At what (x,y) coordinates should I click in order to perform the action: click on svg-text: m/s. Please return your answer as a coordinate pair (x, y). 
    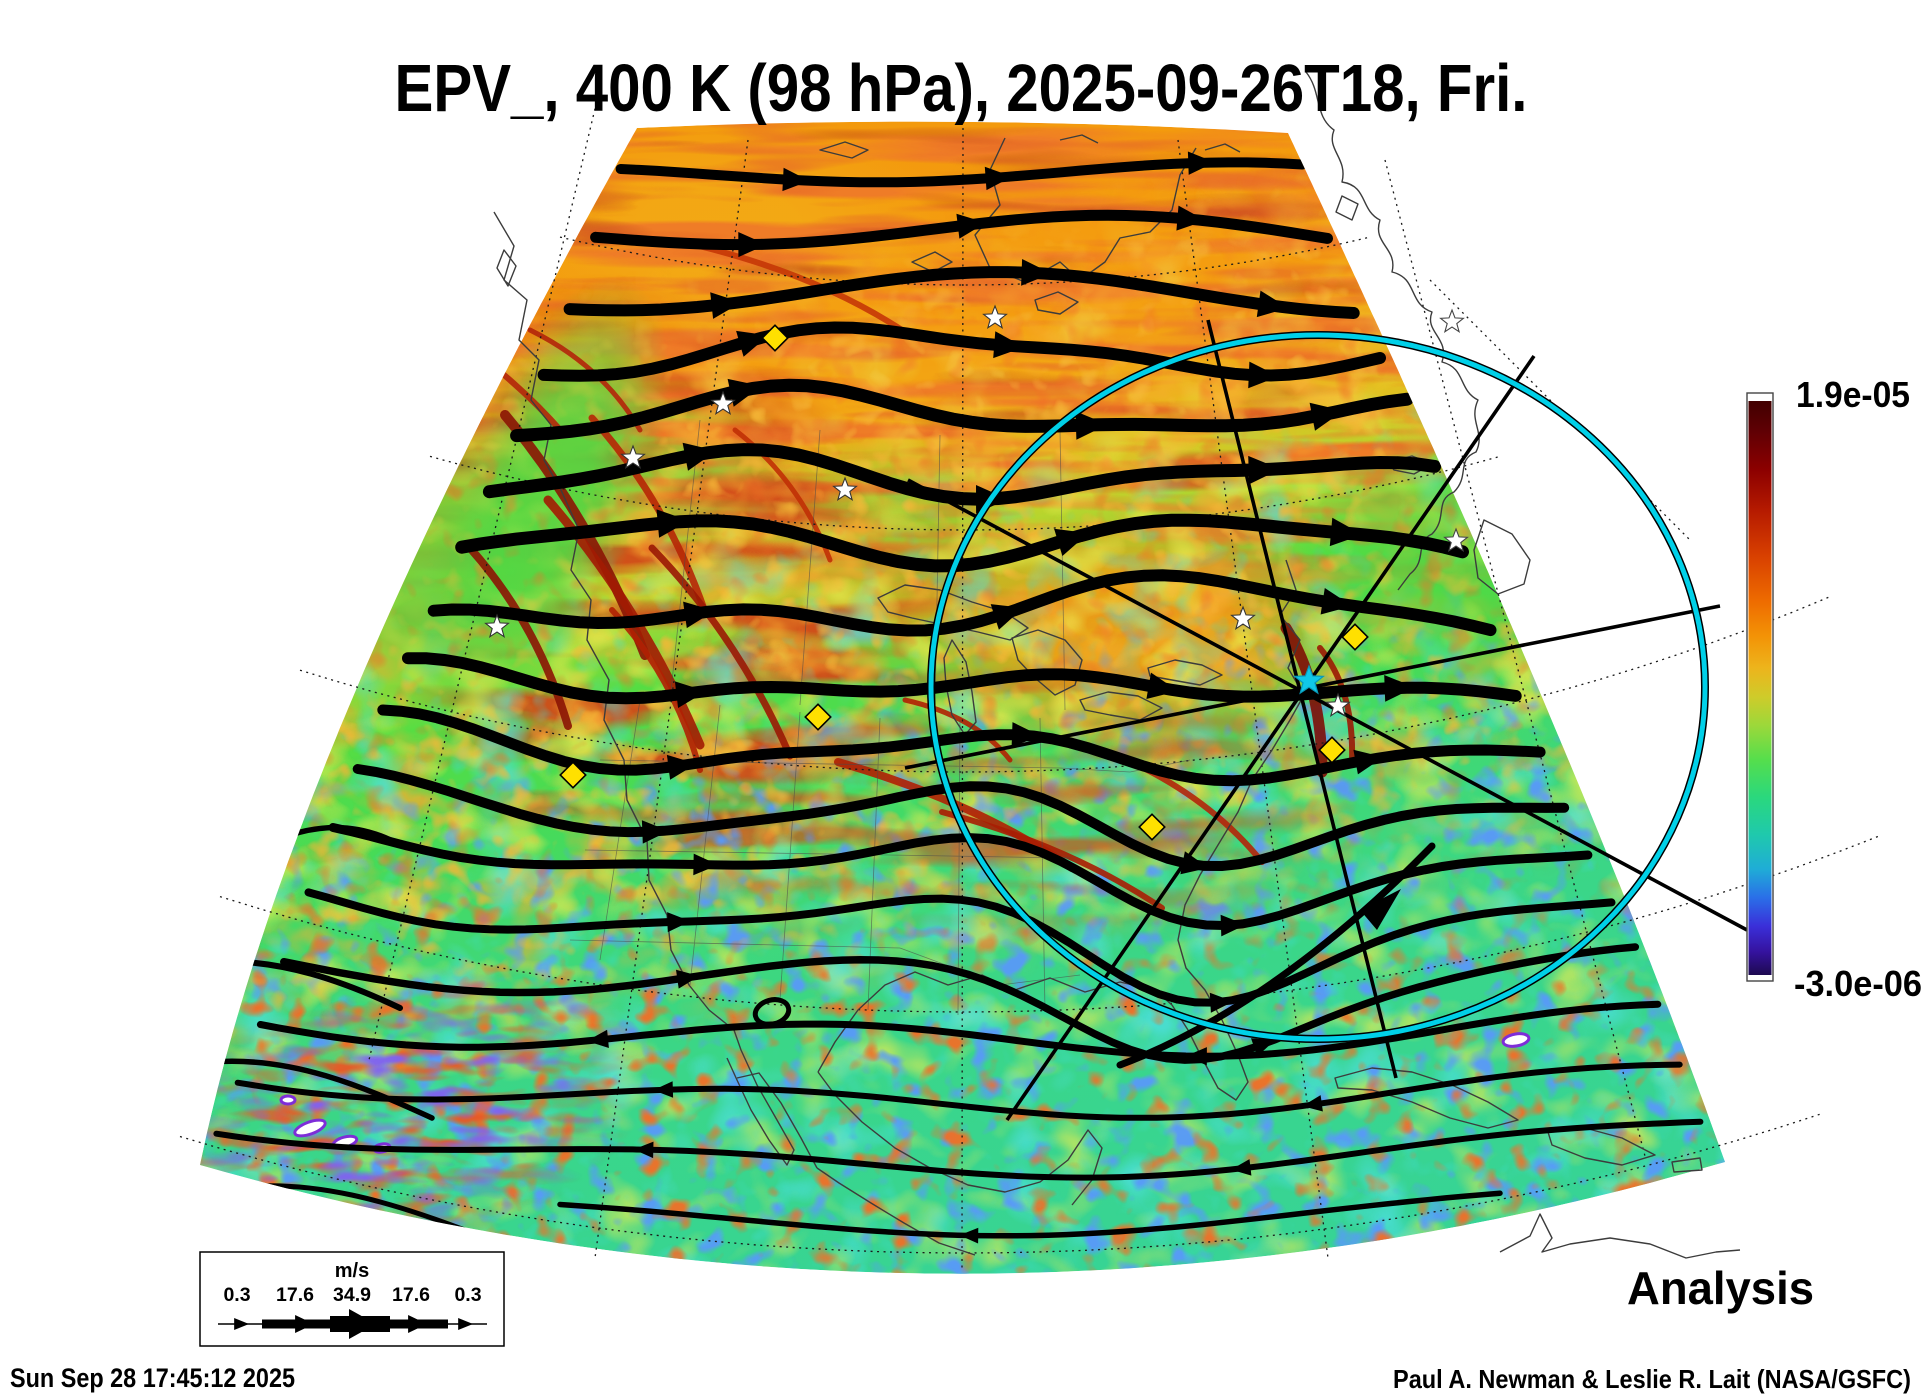
    Looking at the image, I should click on (352, 1271).